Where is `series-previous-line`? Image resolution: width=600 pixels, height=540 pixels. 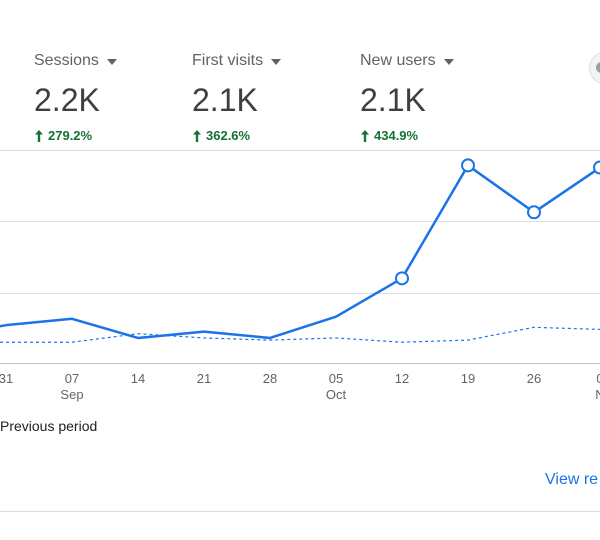 series-previous-line is located at coordinates (300, 334).